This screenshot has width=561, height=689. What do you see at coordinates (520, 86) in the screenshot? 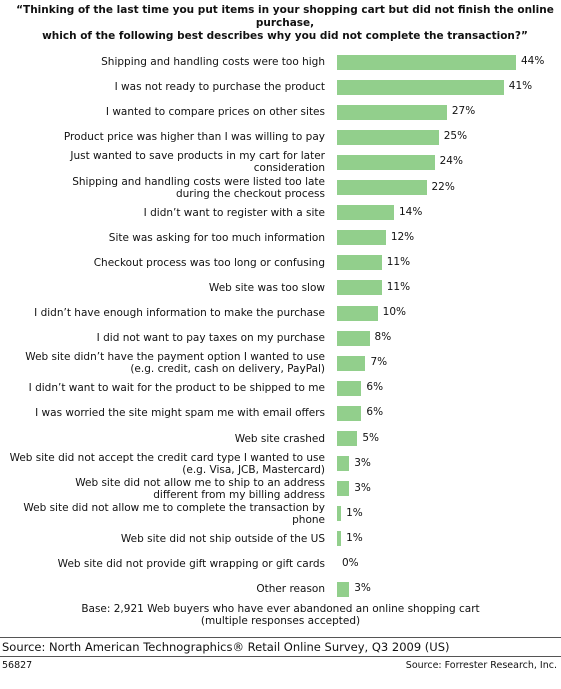
I see `value-label: 41%` at bounding box center [520, 86].